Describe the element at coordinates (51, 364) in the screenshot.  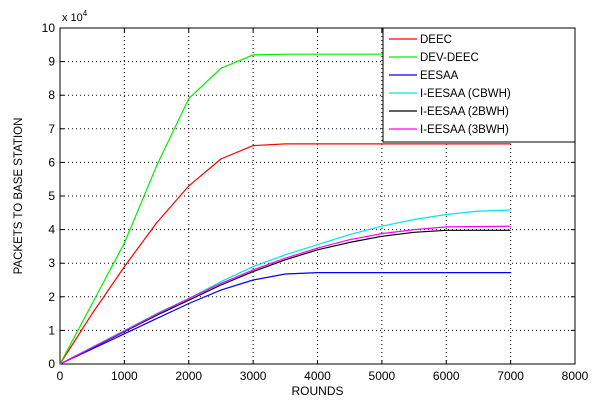
I see `y-tick-label: 0` at that location.